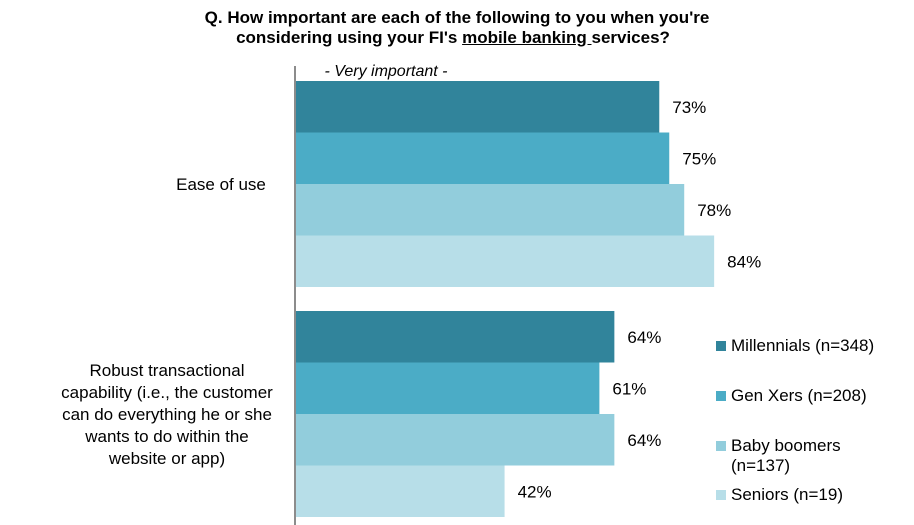  What do you see at coordinates (744, 261) in the screenshot?
I see `data-label-0-3: 84%` at bounding box center [744, 261].